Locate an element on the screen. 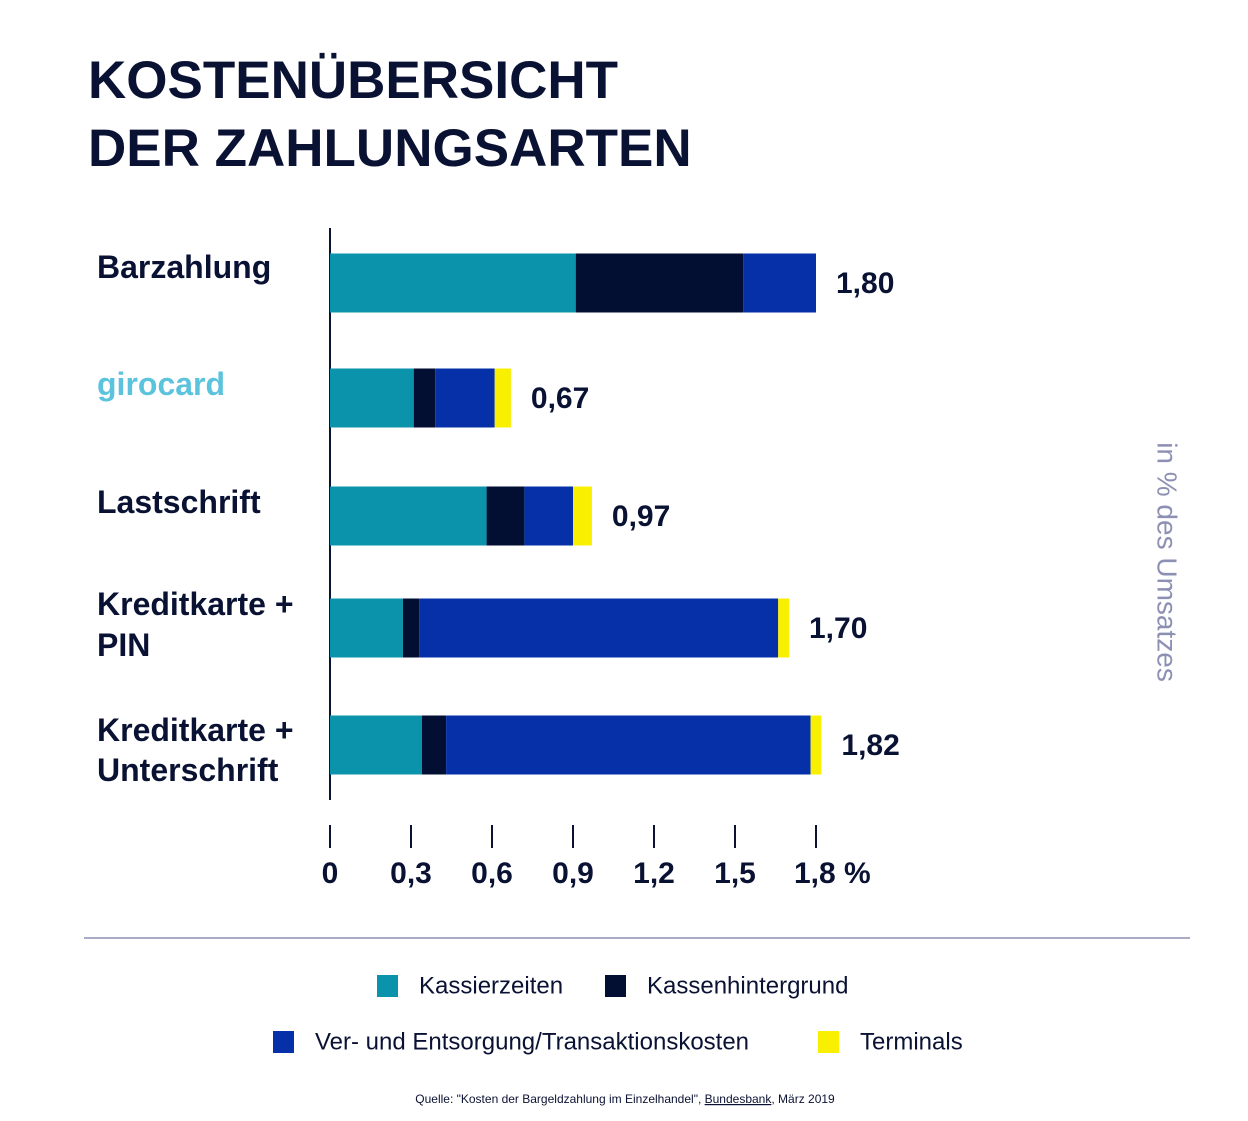 This screenshot has height=1121, width=1248. x-tick-label: 1,8 % is located at coordinates (832, 873).